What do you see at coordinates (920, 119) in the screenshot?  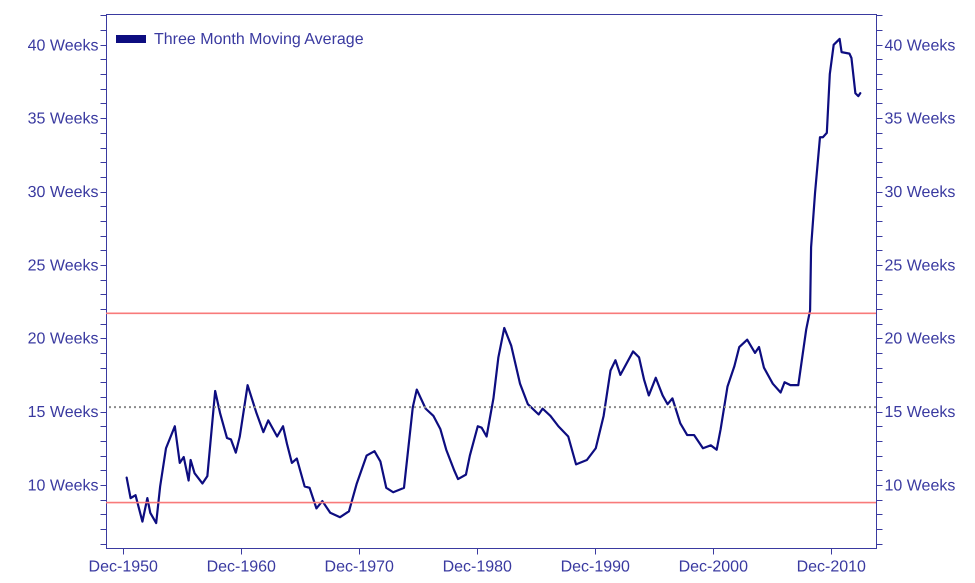 I see `y2-tick-label: 35 Weeks` at bounding box center [920, 119].